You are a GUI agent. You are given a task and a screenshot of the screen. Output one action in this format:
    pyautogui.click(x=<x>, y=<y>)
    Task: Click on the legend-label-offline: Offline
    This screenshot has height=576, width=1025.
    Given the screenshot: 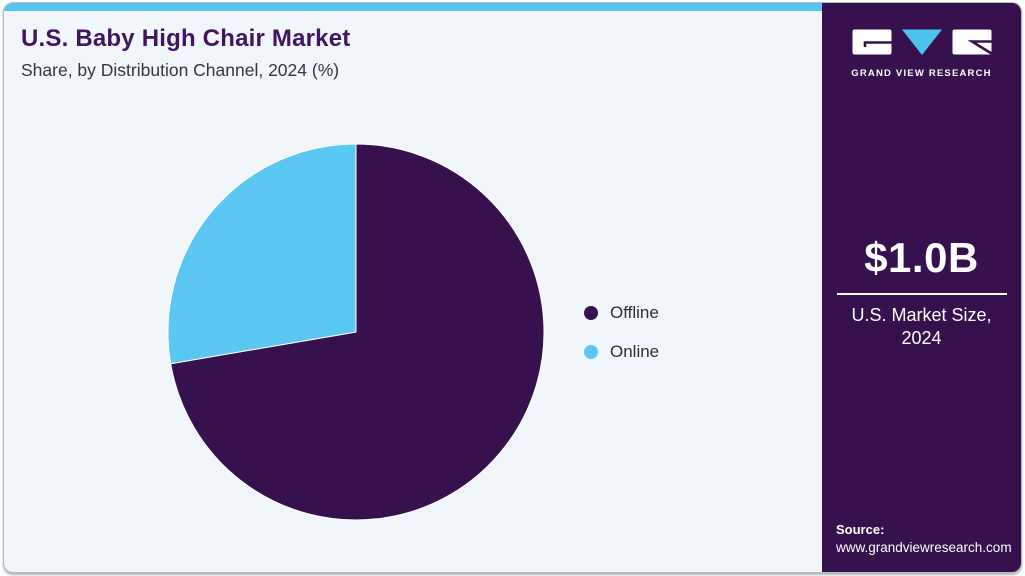 What is the action you would take?
    pyautogui.click(x=634, y=312)
    